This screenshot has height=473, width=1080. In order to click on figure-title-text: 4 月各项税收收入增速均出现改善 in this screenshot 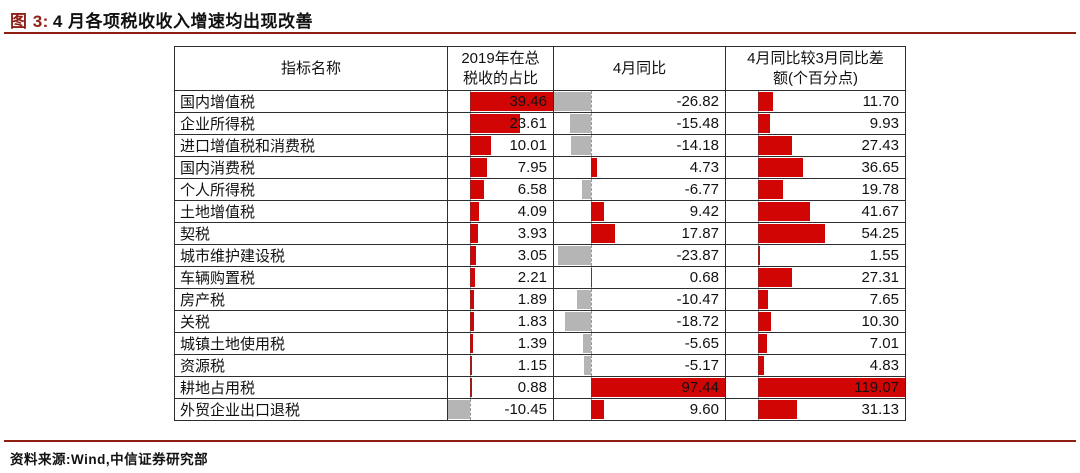, I will do `click(183, 21)`.